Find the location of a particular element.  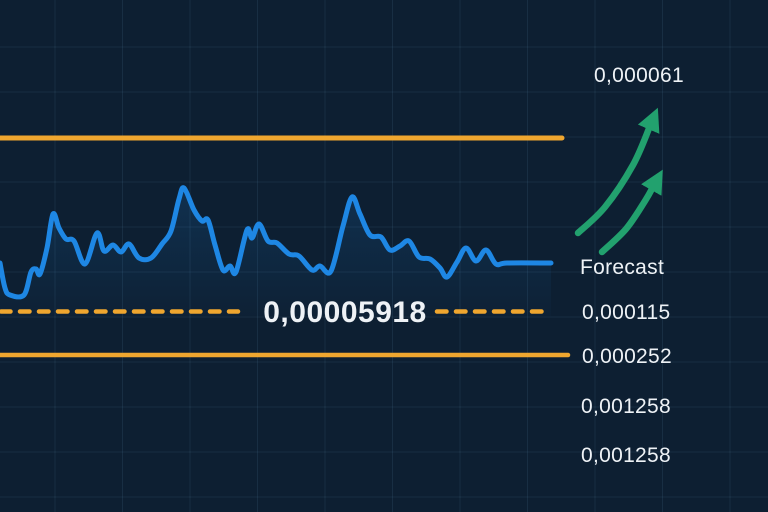

forecast-target-label: 0,000061 is located at coordinates (639, 75).